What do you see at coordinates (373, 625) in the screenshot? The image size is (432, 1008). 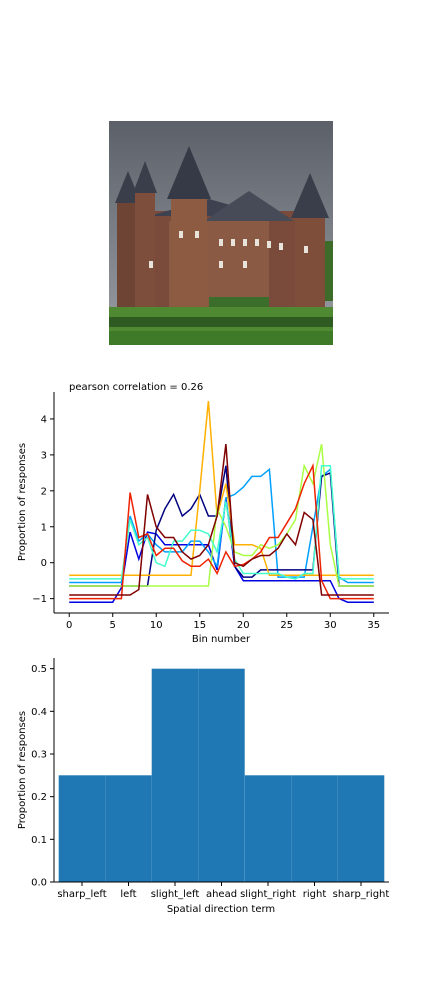 I see `x-tick-label: 35` at bounding box center [373, 625].